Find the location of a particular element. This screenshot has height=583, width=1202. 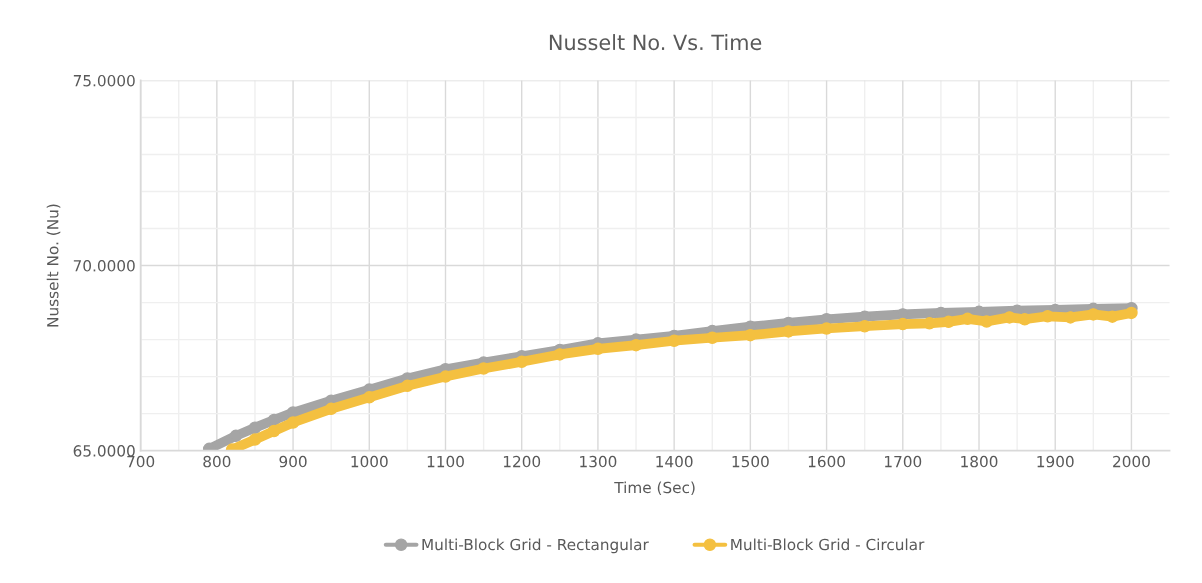

legend-label: Multi-Block Grid - Circular is located at coordinates (828, 544).